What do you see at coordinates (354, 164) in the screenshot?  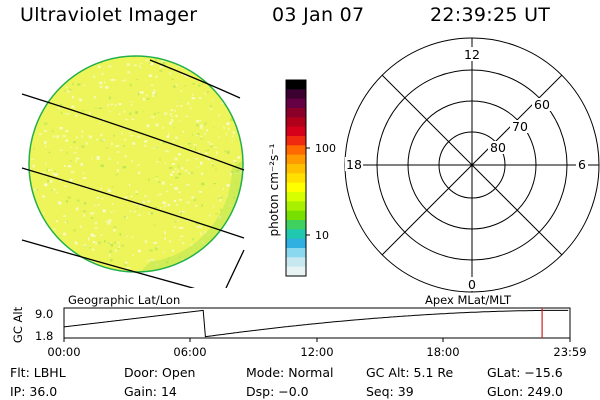 I see `mlt-label-18: 18` at bounding box center [354, 164].